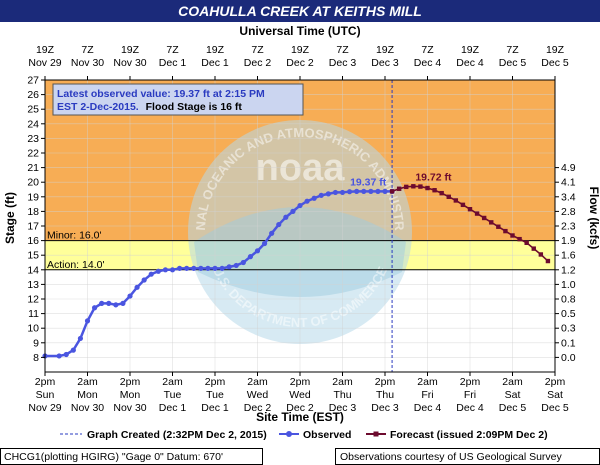  What do you see at coordinates (568, 241) in the screenshot?
I see `y2-tick-label: 1.9` at bounding box center [568, 241].